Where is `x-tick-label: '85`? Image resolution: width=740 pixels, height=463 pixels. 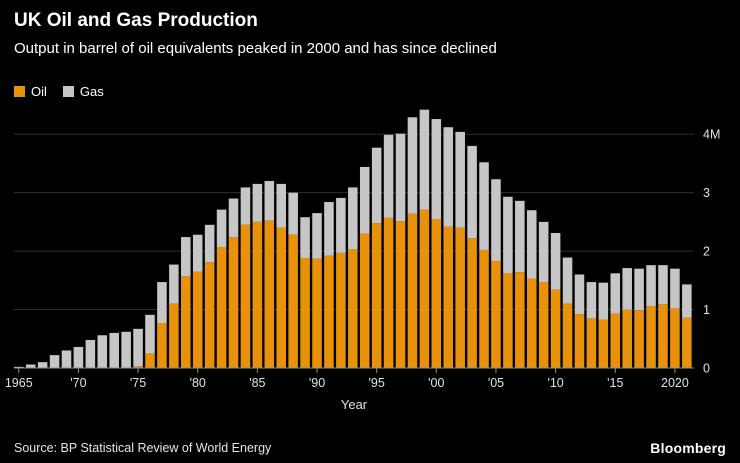 x-tick-label: '85 is located at coordinates (257, 383).